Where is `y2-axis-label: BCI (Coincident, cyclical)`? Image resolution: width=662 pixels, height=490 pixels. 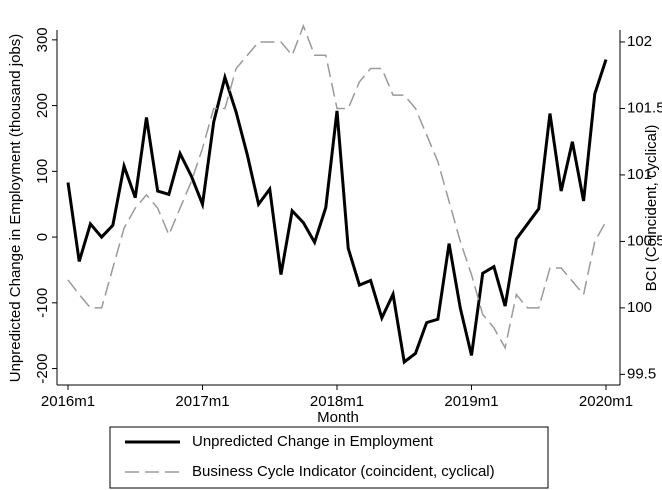
y2-axis-label: BCI (Coincident, cyclical) is located at coordinates (651, 208).